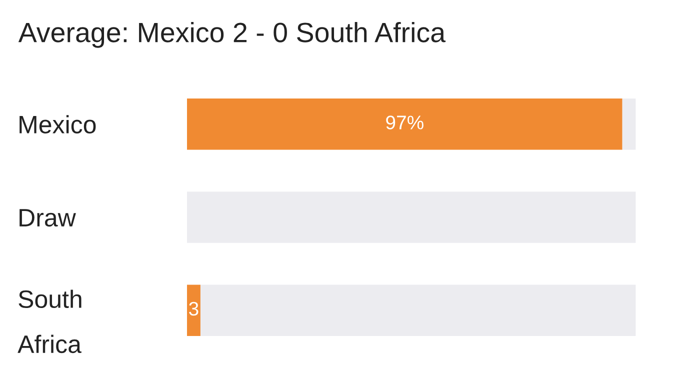 This screenshot has height=388, width=680. What do you see at coordinates (232, 35) in the screenshot?
I see `chart-title: Average: Mexico 2 - 0 South Africa` at bounding box center [232, 35].